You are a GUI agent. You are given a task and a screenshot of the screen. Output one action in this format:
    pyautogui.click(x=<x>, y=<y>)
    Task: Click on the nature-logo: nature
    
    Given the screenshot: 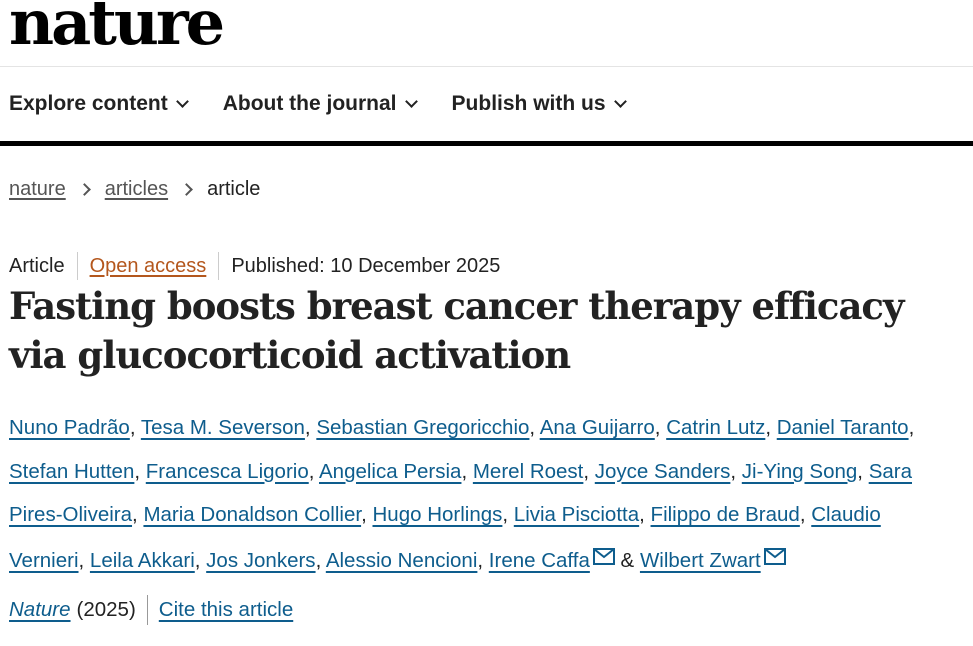 What is the action you would take?
    pyautogui.click(x=117, y=29)
    